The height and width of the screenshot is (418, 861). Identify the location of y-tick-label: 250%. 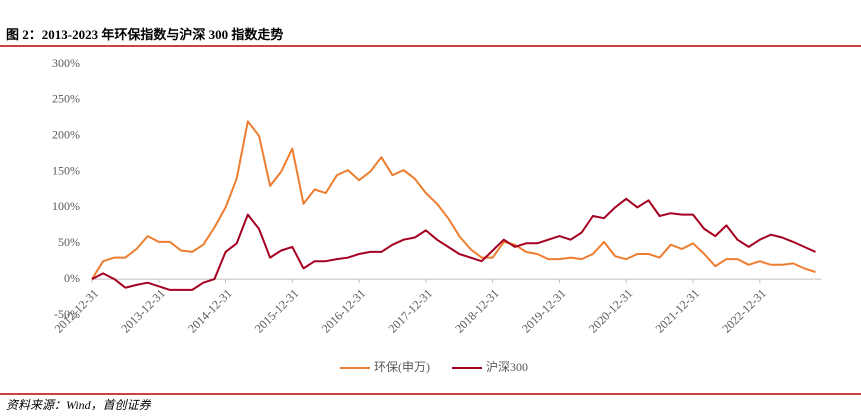
(66, 99).